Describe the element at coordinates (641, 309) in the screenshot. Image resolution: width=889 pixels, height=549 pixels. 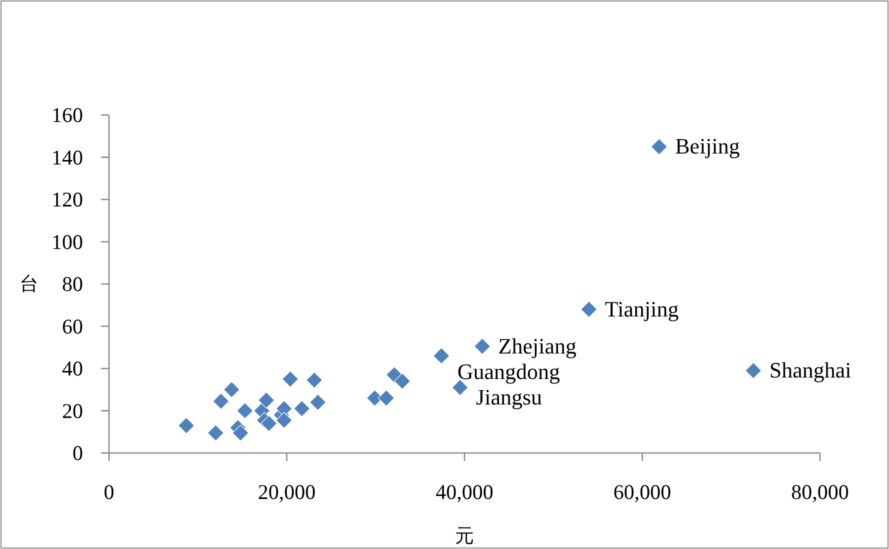
I see `annotation: Tianjing` at that location.